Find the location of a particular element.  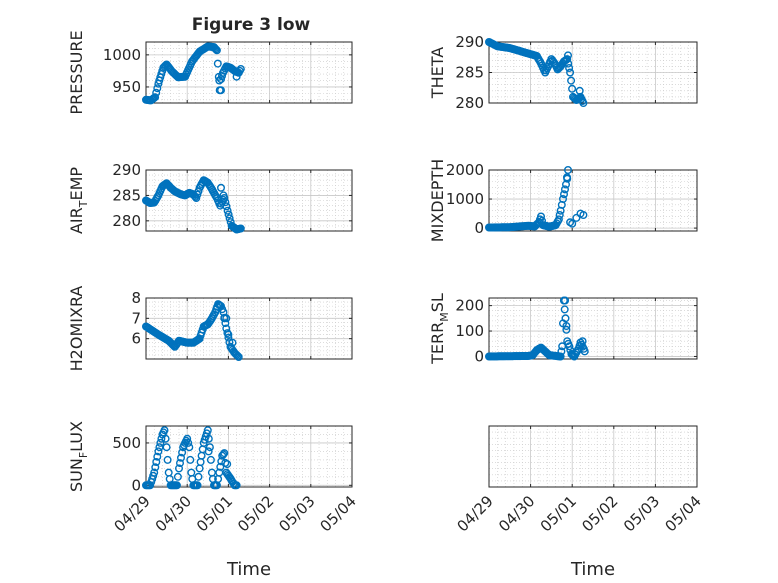

y-tick-label: 8 is located at coordinates (136, 298).